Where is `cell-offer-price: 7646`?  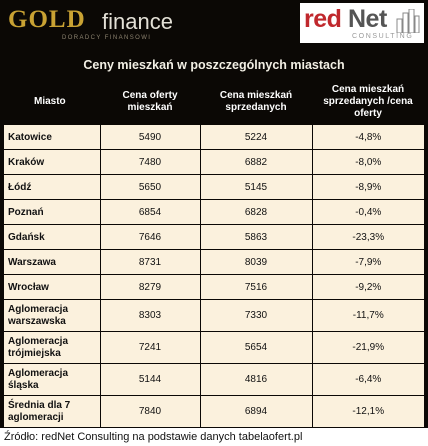
cell-offer-price: 7646 is located at coordinates (149, 237).